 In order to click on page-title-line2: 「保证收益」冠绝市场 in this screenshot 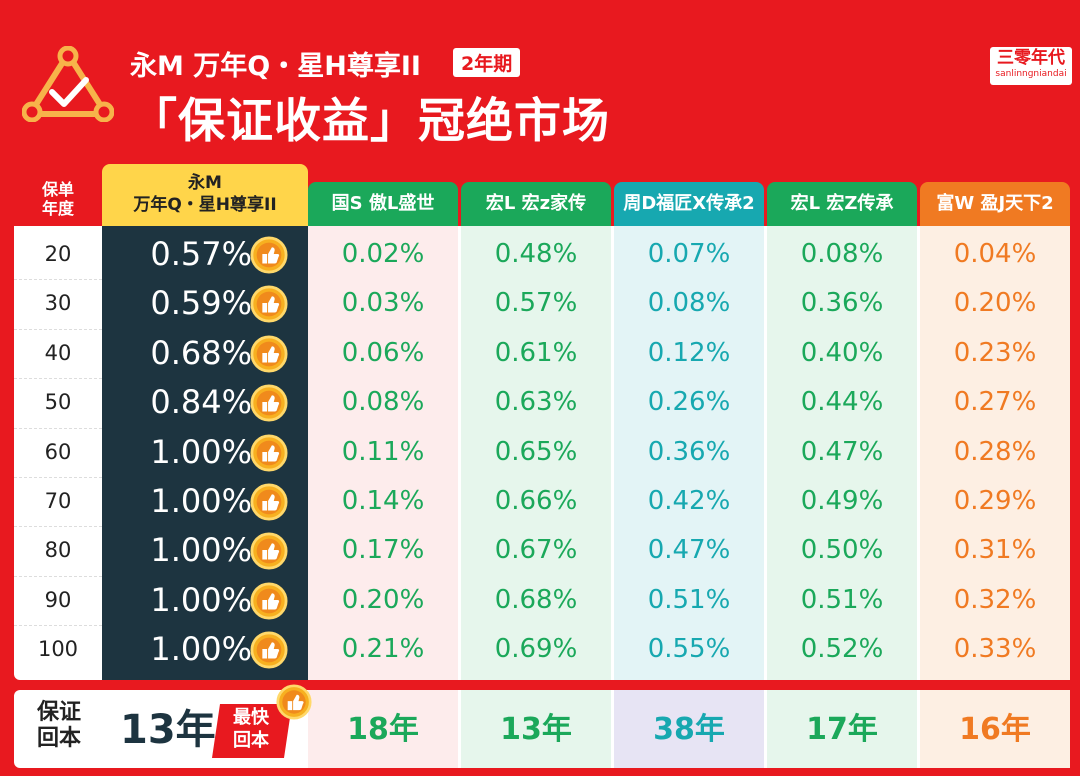, I will do `click(370, 121)`.